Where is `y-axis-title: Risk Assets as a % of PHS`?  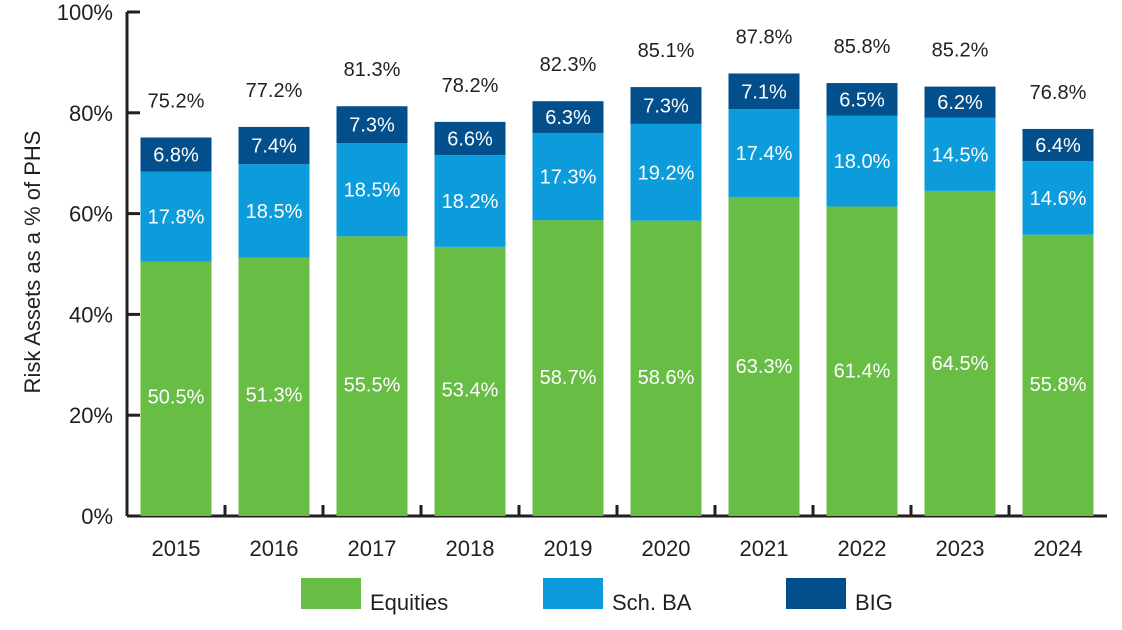
y-axis-title: Risk Assets as a % of PHS is located at coordinates (32, 262).